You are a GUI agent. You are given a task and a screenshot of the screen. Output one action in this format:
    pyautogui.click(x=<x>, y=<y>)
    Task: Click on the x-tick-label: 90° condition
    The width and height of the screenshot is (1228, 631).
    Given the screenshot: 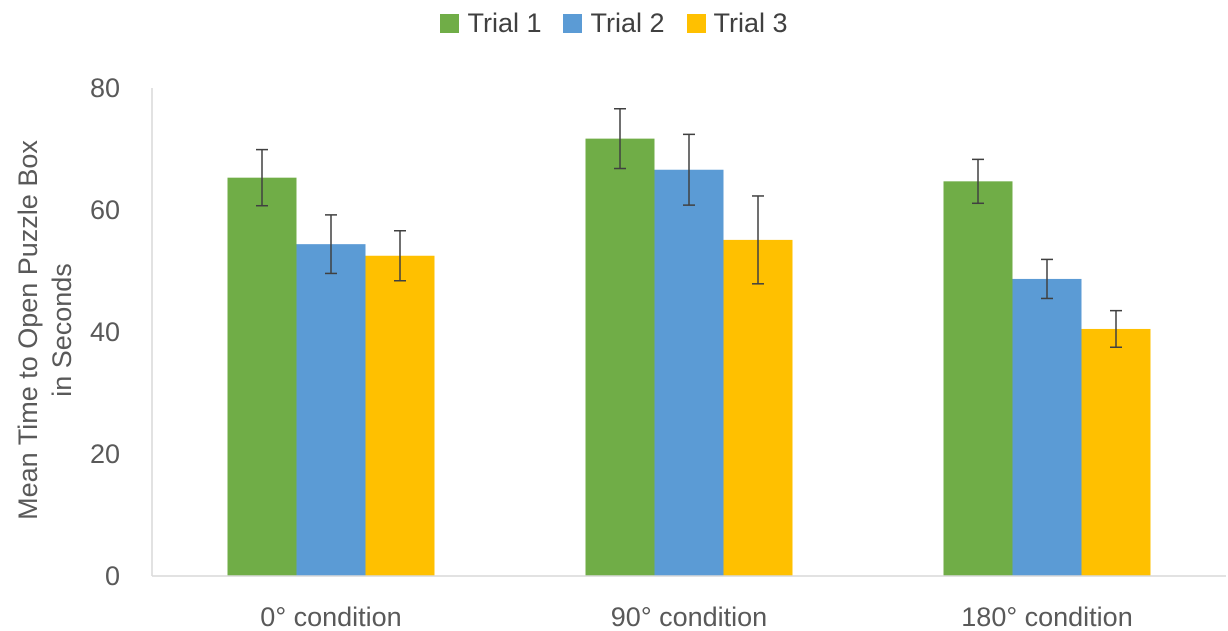 What is the action you would take?
    pyautogui.click(x=689, y=616)
    